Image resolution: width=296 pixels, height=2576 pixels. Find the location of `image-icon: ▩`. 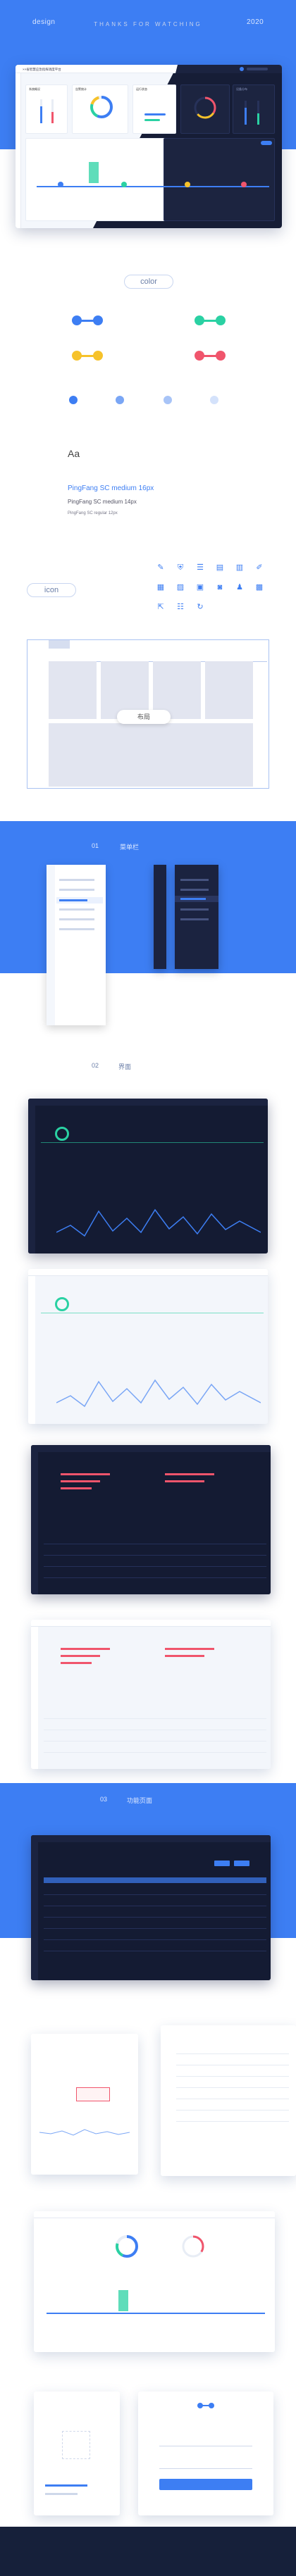

image-icon: ▩ is located at coordinates (259, 587).